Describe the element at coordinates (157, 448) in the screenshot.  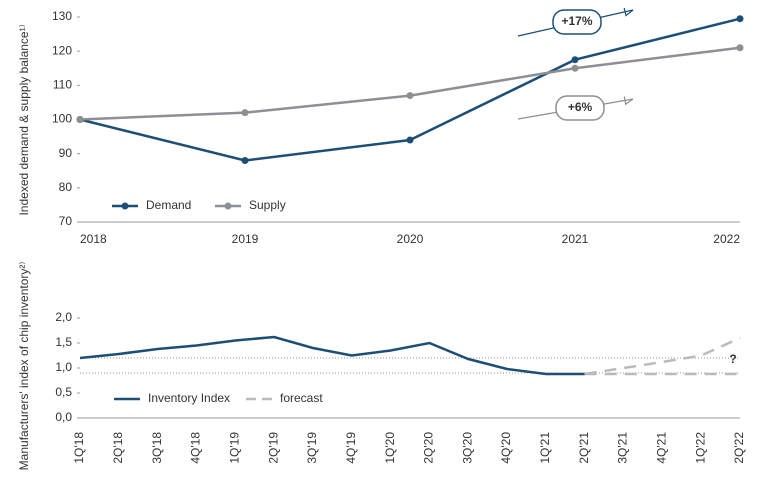
I see `x-tick-label: 3Q'18` at that location.